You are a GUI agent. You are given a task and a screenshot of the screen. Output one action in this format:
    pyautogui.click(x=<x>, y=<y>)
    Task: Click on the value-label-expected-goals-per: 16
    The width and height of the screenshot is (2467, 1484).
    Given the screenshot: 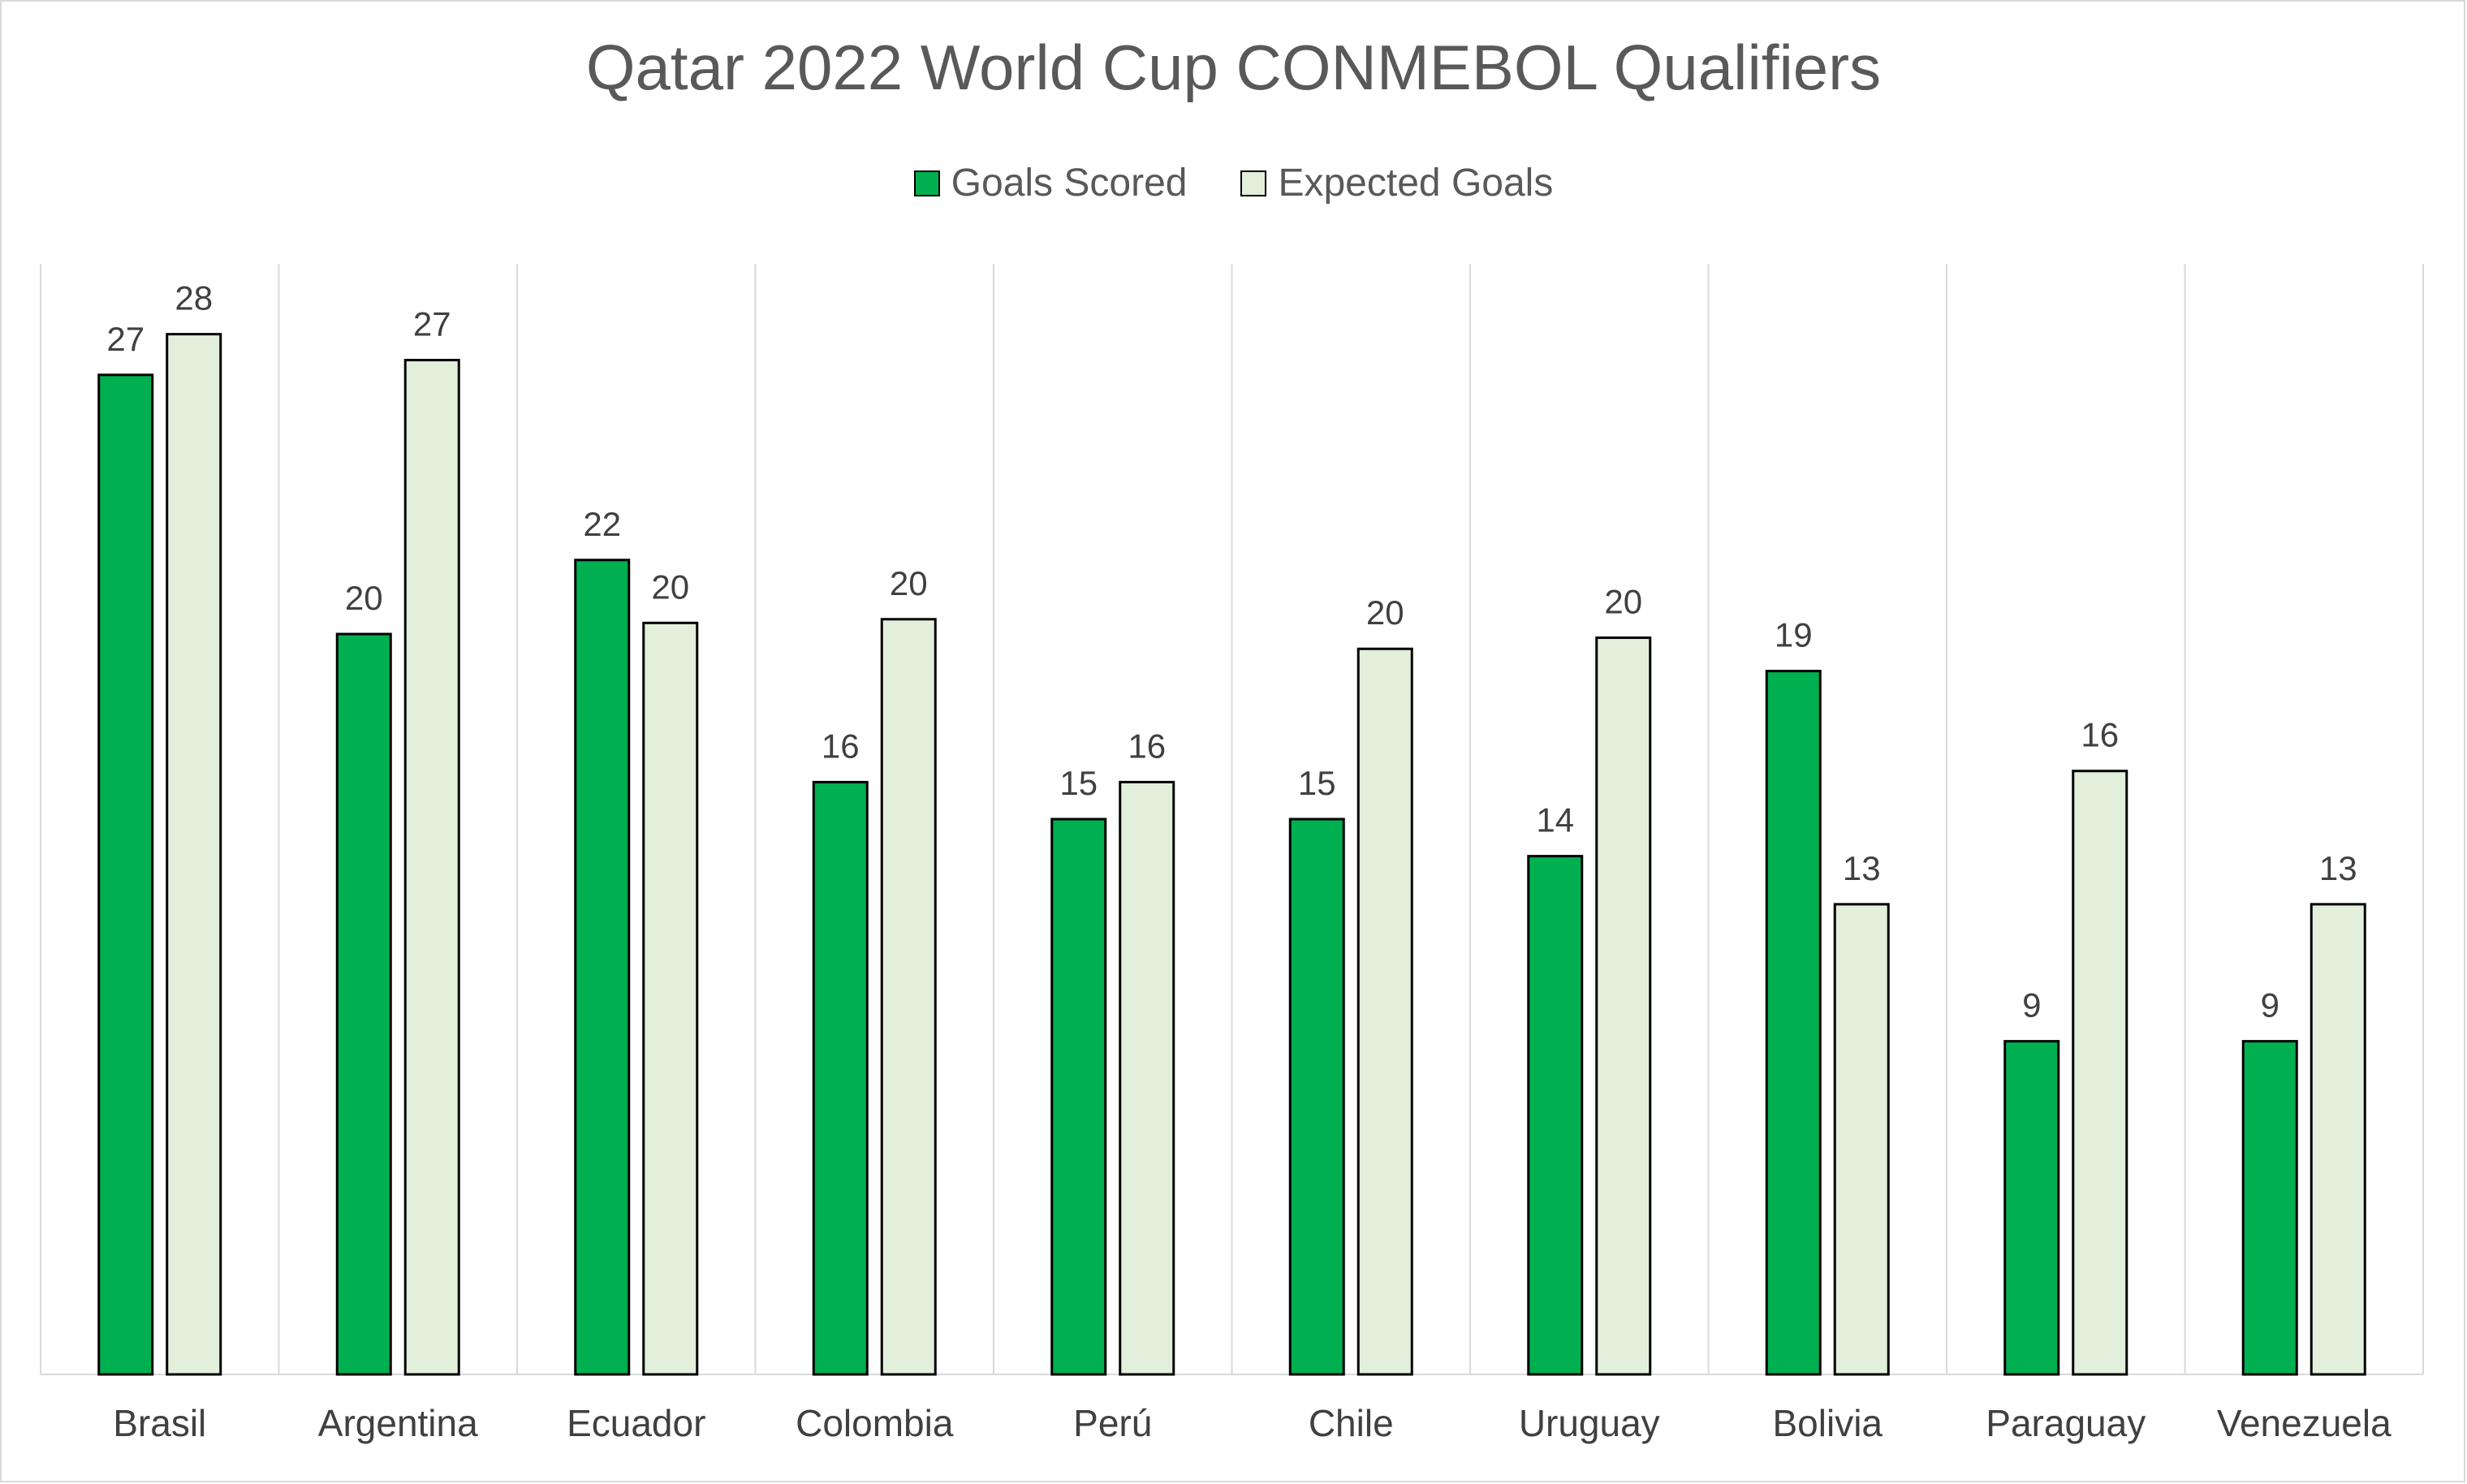 What is the action you would take?
    pyautogui.click(x=1147, y=746)
    